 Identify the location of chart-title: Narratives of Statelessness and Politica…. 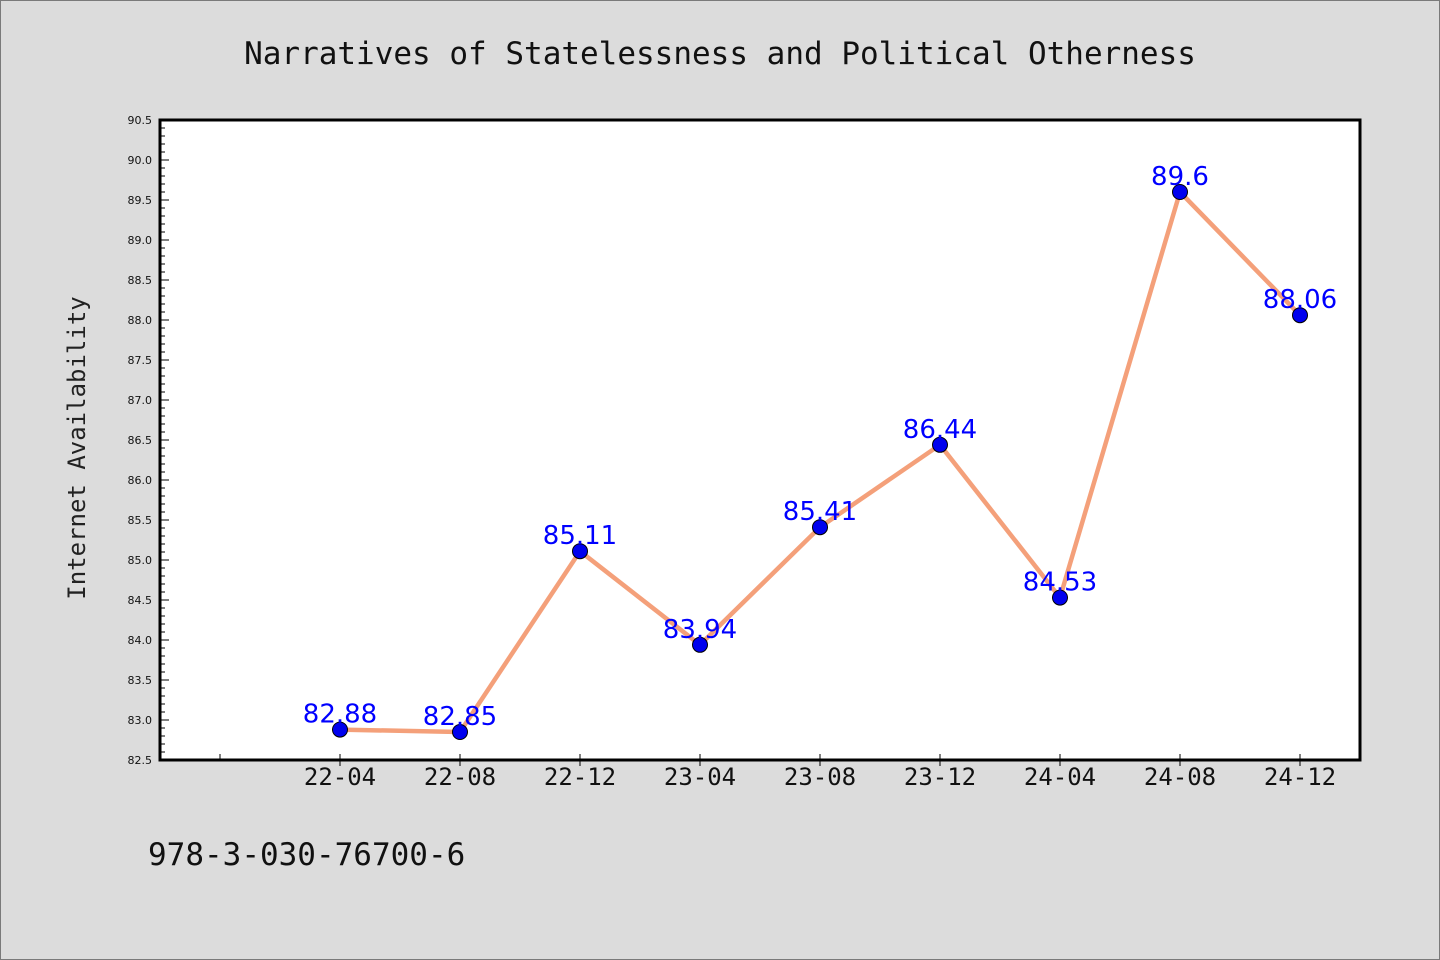
(720, 54).